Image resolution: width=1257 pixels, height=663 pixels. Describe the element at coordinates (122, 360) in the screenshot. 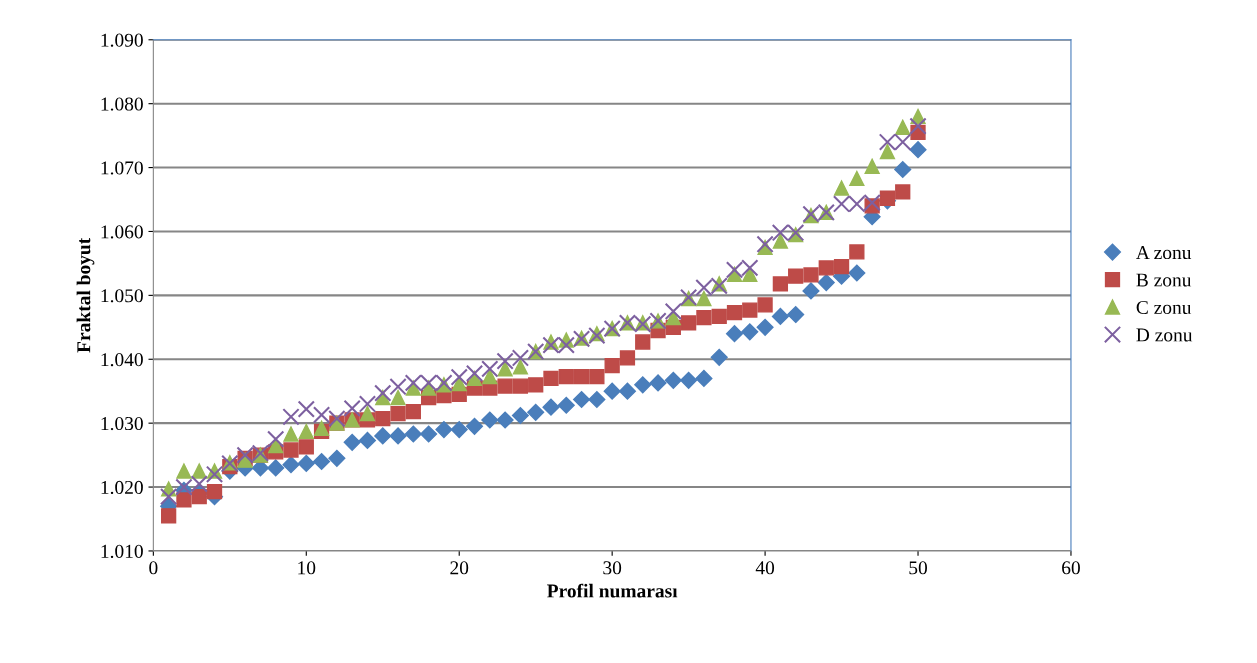

I see `y-tick-label: 1.040` at that location.